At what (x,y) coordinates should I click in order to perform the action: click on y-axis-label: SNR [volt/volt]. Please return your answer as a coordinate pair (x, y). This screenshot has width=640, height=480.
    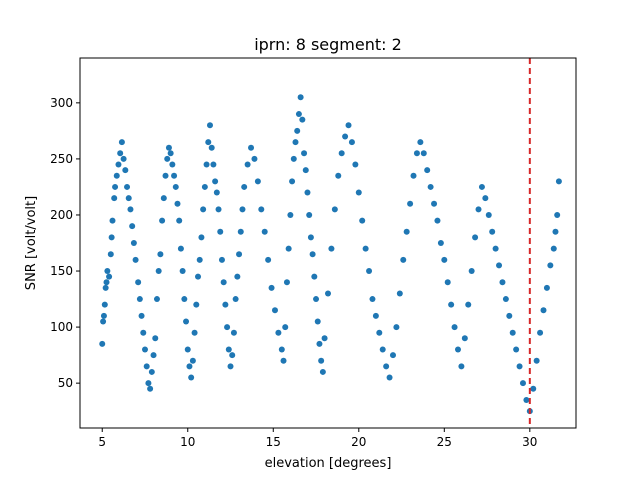
    Looking at the image, I should click on (31, 243).